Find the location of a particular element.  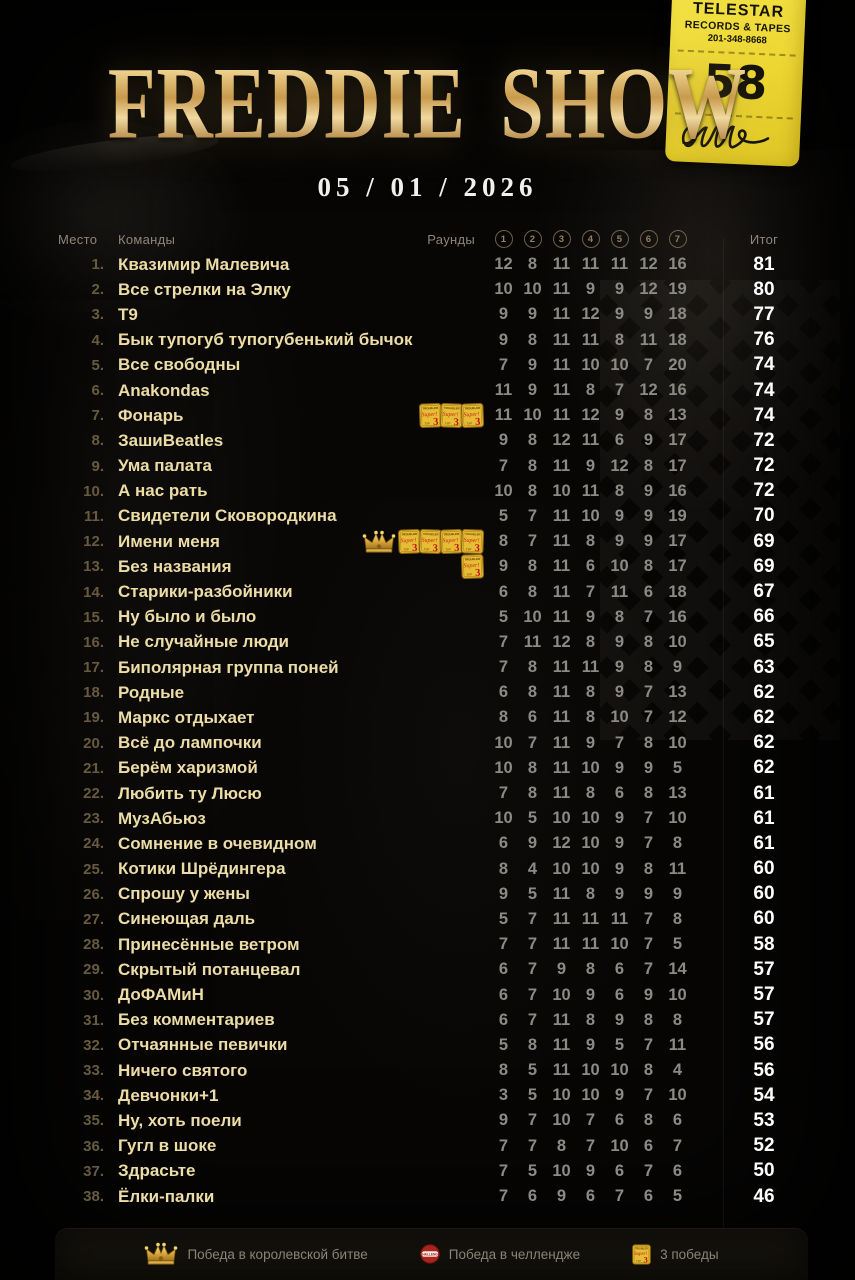

round-score: 13 is located at coordinates (677, 415).